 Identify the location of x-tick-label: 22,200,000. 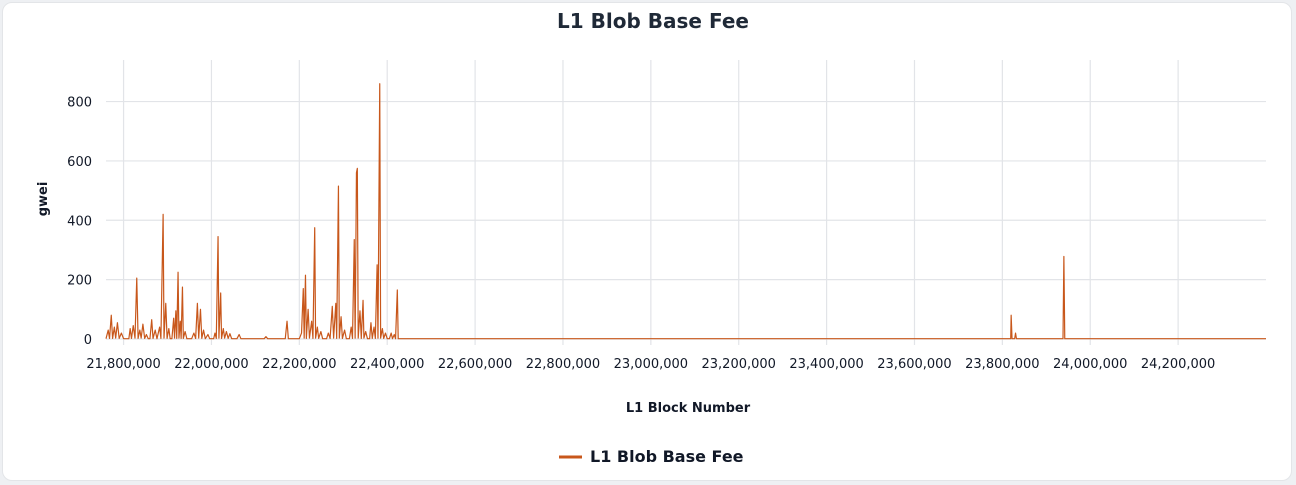
(299, 364).